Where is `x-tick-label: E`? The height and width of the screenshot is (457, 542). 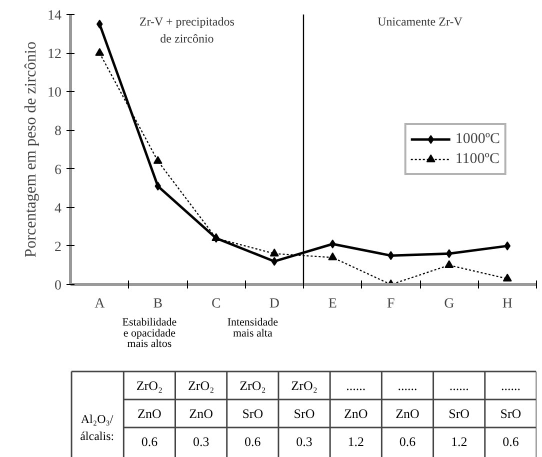
x-tick-label: E is located at coordinates (332, 304).